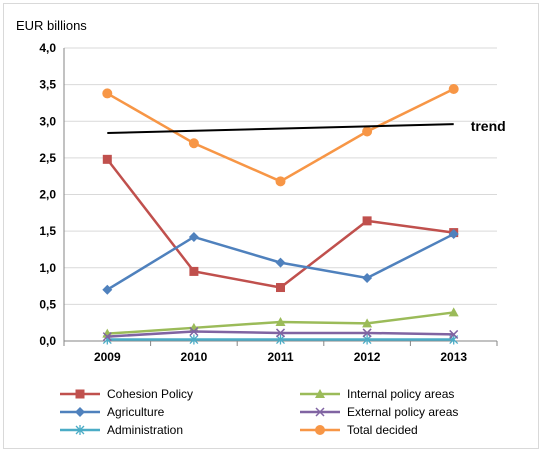 This screenshot has height=454, width=543. What do you see at coordinates (382, 430) in the screenshot?
I see `legend-label: Total decided` at bounding box center [382, 430].